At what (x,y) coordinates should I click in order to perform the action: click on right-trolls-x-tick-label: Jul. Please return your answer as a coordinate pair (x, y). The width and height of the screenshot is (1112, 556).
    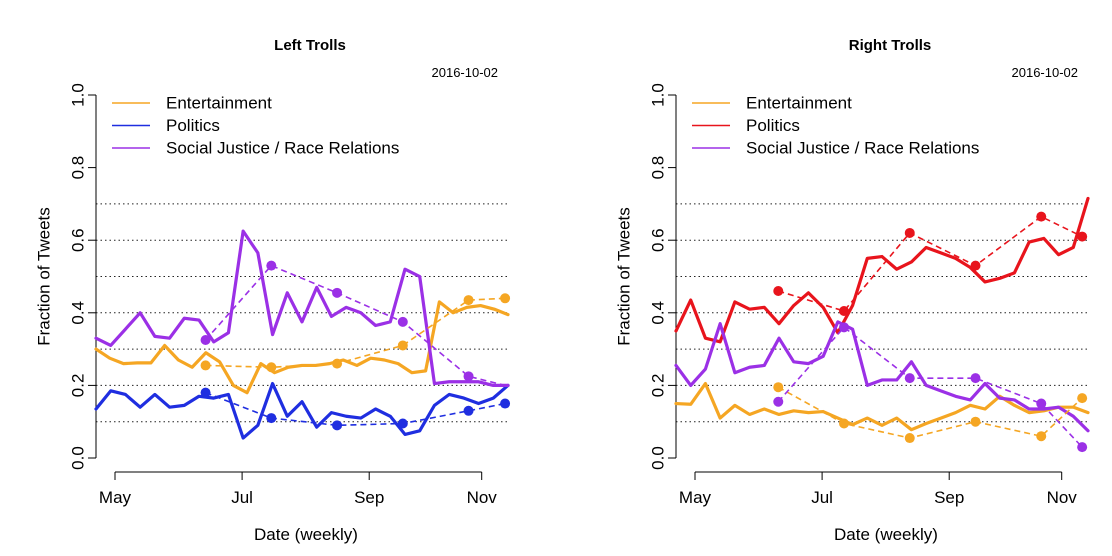
    Looking at the image, I should click on (822, 497).